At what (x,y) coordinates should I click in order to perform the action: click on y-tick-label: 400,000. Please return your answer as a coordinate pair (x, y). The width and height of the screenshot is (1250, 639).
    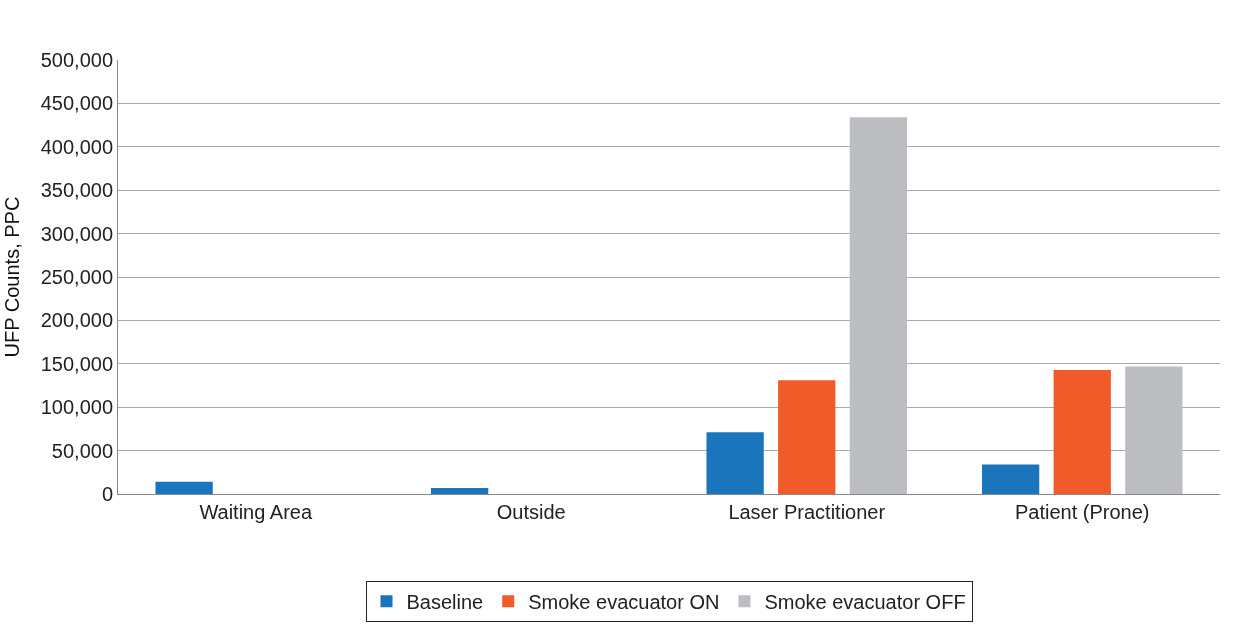
    Looking at the image, I should click on (76, 146).